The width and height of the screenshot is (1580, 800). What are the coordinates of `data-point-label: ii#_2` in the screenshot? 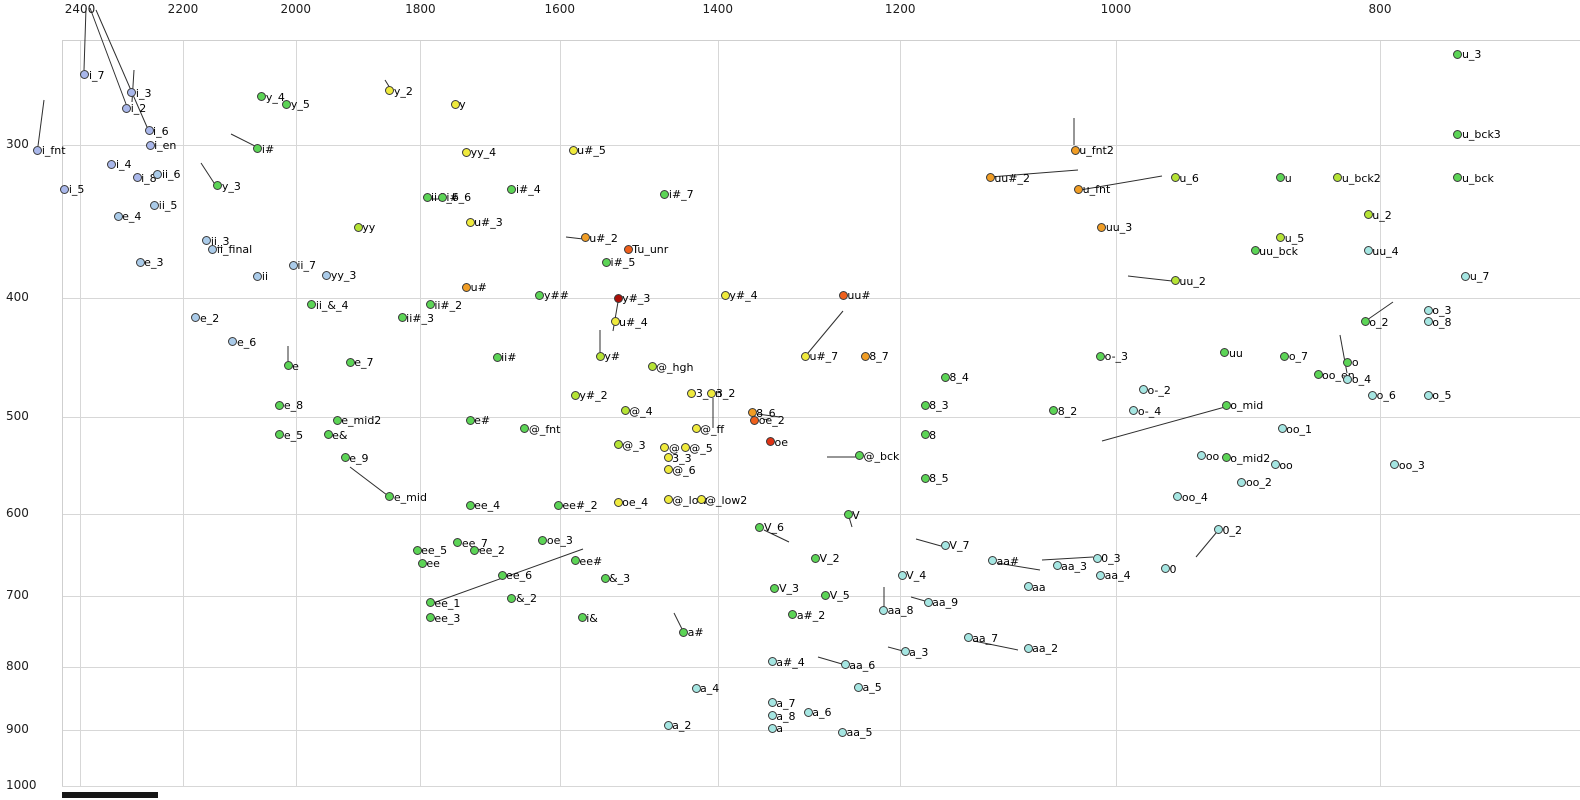 It's located at (448, 305).